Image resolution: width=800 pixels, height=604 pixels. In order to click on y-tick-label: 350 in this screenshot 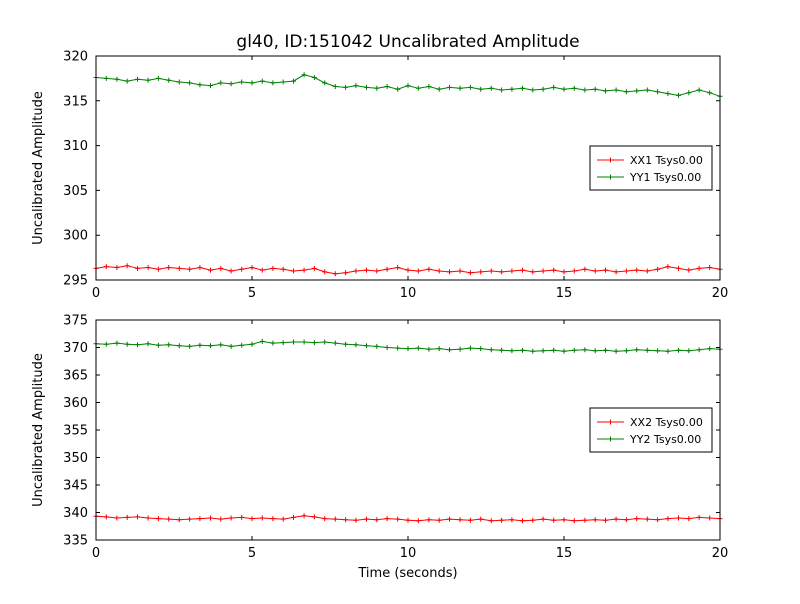, I will do `click(75, 458)`.